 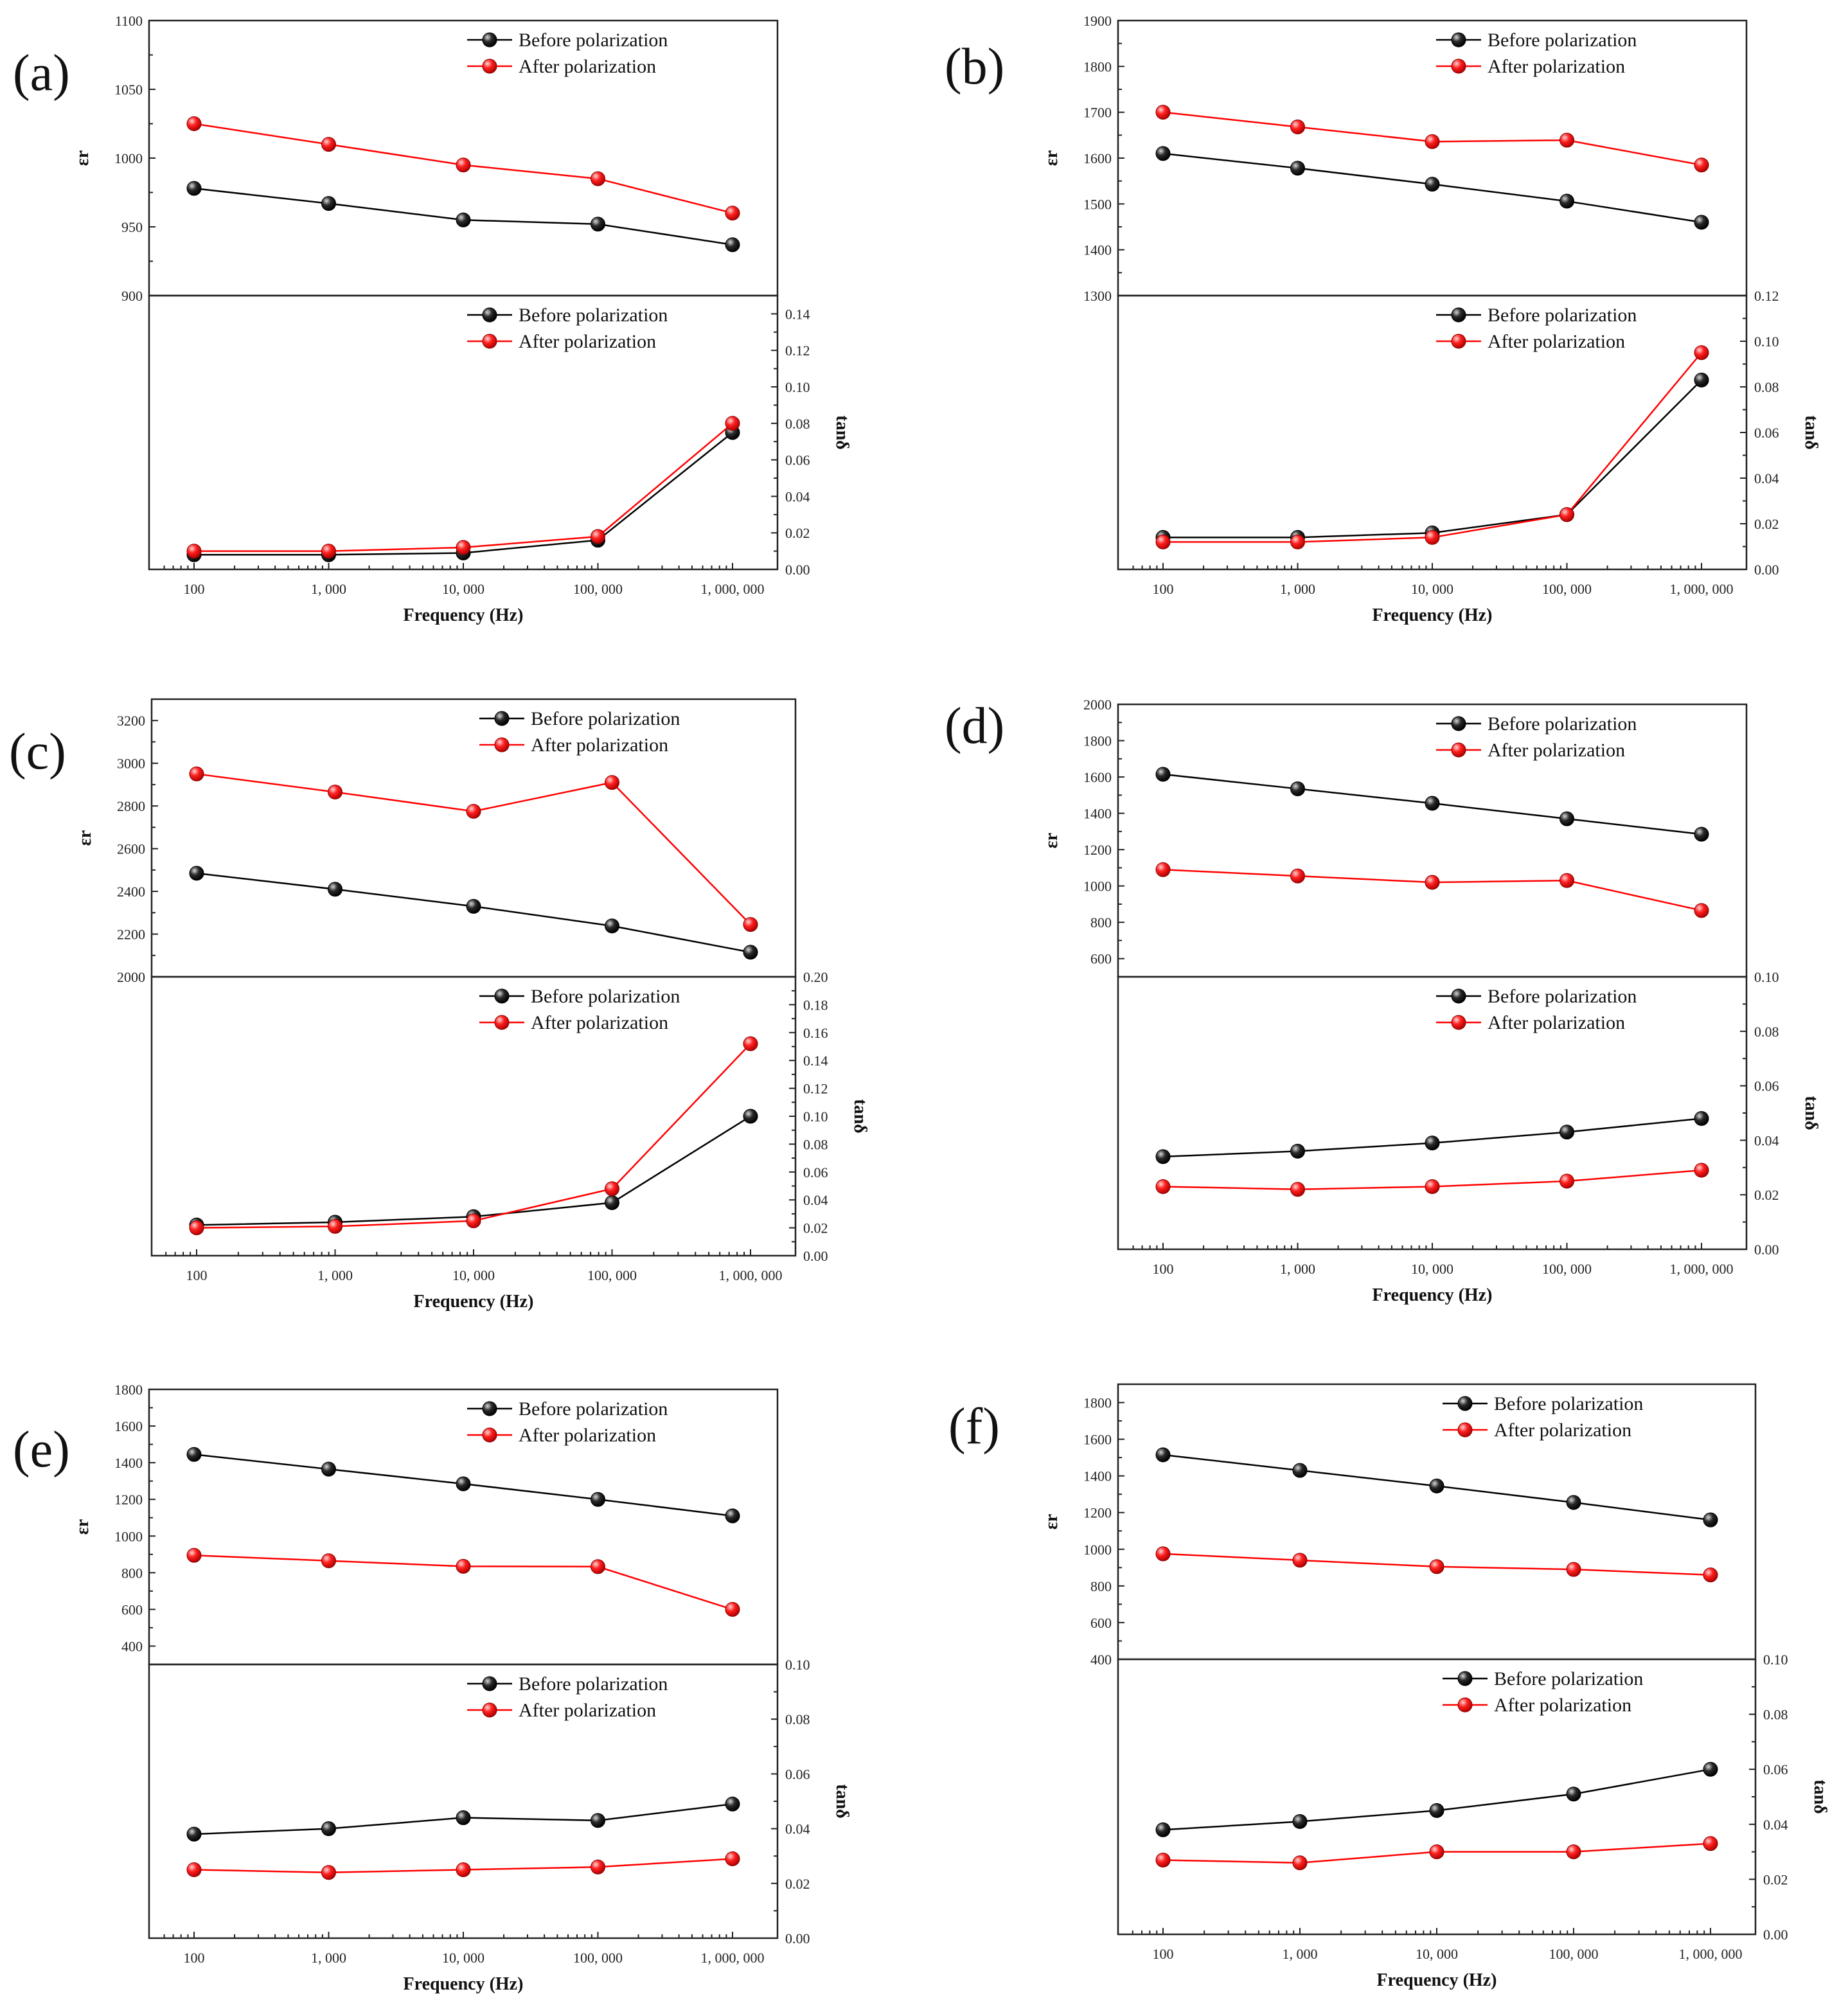 I want to click on x-tick-label: 100, so click(x=194, y=1958).